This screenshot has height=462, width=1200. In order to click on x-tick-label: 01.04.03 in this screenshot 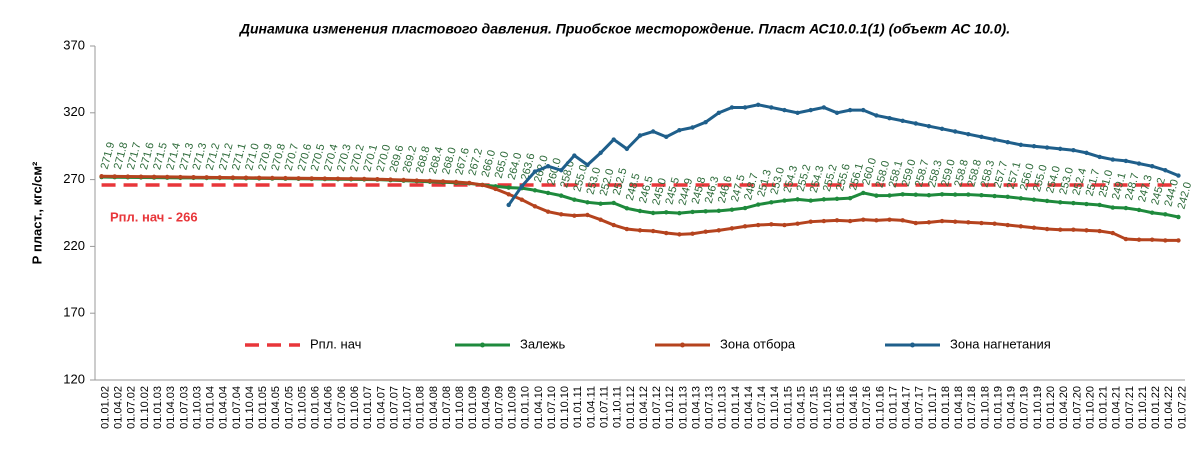, I will do `click(171, 407)`.